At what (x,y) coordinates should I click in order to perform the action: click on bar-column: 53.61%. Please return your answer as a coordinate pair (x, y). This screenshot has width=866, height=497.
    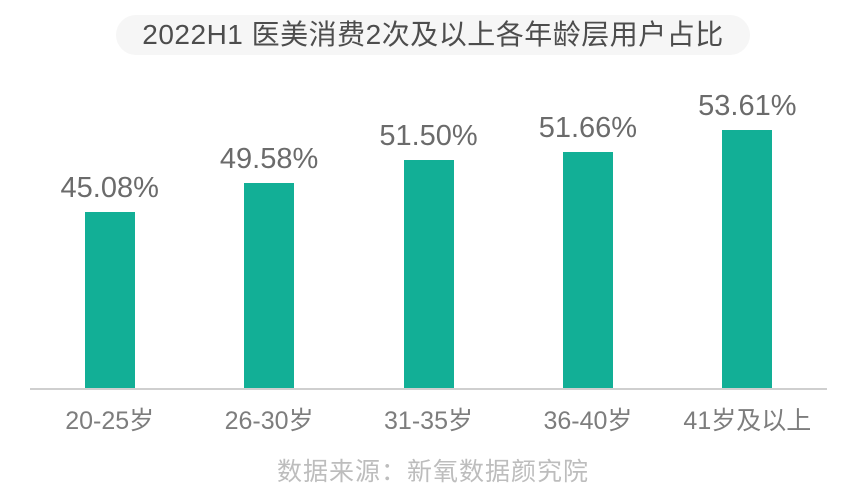
    Looking at the image, I should click on (747, 239).